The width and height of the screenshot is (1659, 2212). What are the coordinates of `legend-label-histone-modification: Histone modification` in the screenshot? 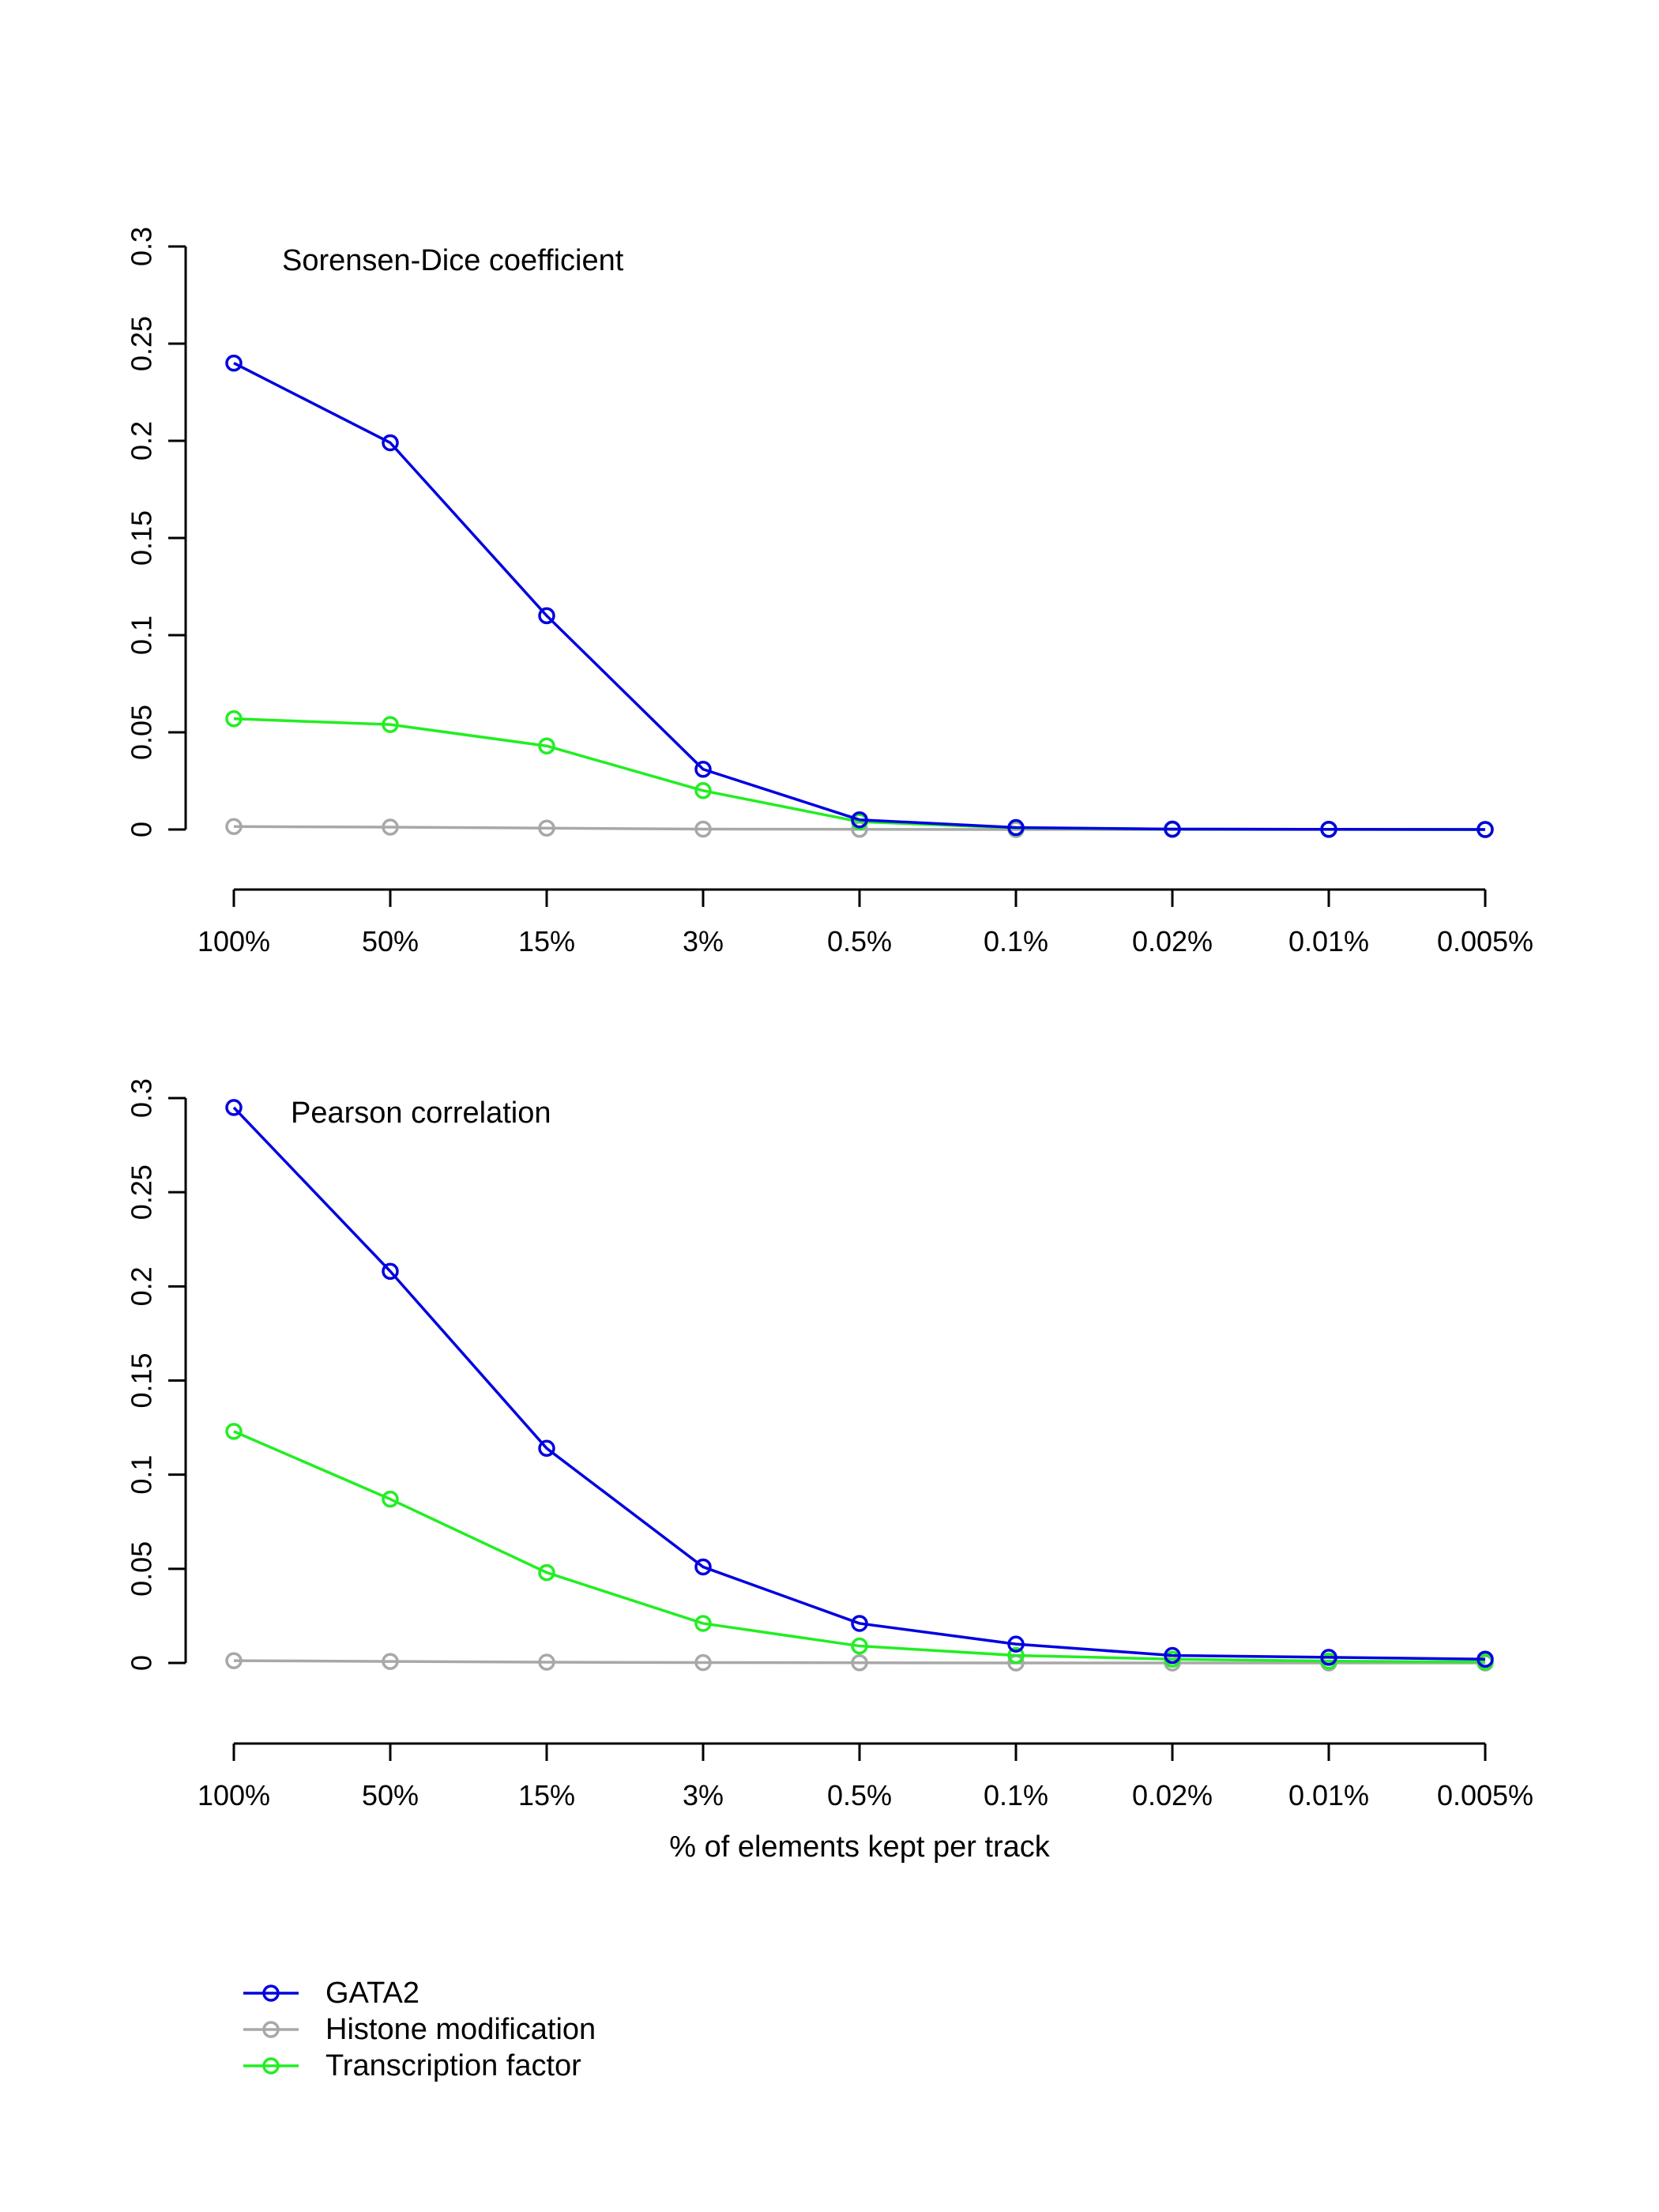 It's located at (461, 2029).